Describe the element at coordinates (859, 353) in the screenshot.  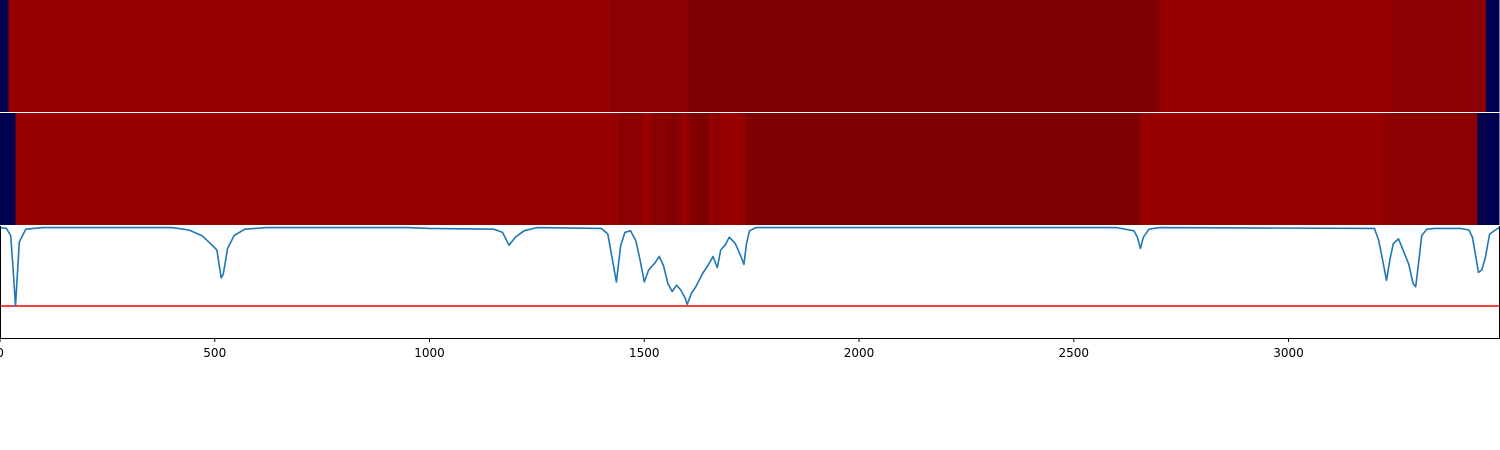
I see `x-tick-label: 2000` at that location.